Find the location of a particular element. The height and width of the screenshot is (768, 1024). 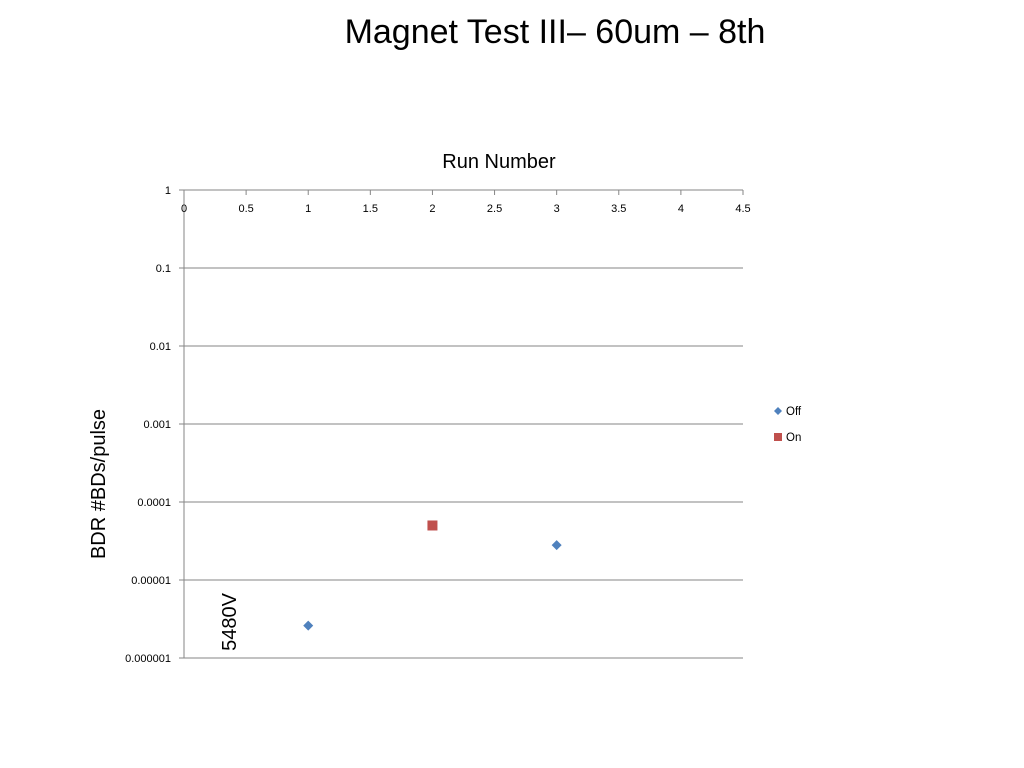

x-tick-label: 0.5 is located at coordinates (245, 209).